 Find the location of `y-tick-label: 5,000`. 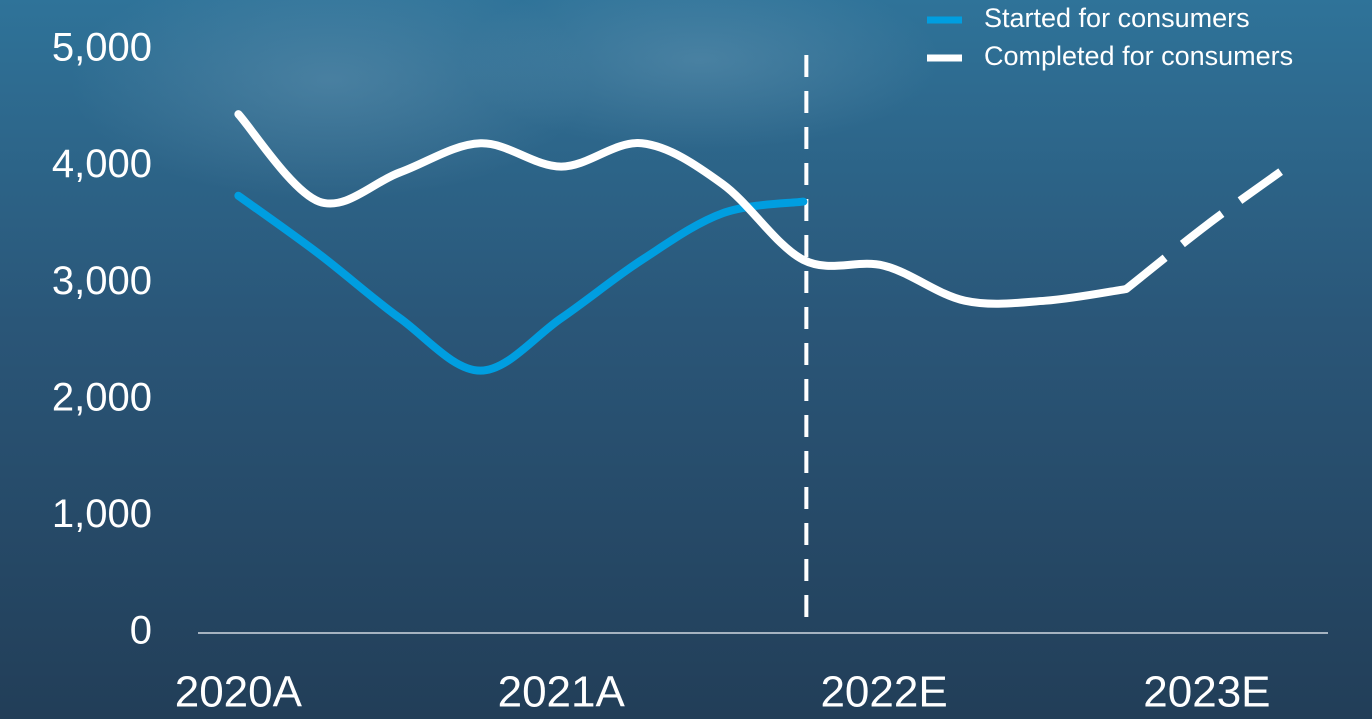

y-tick-label: 5,000 is located at coordinates (102, 48).